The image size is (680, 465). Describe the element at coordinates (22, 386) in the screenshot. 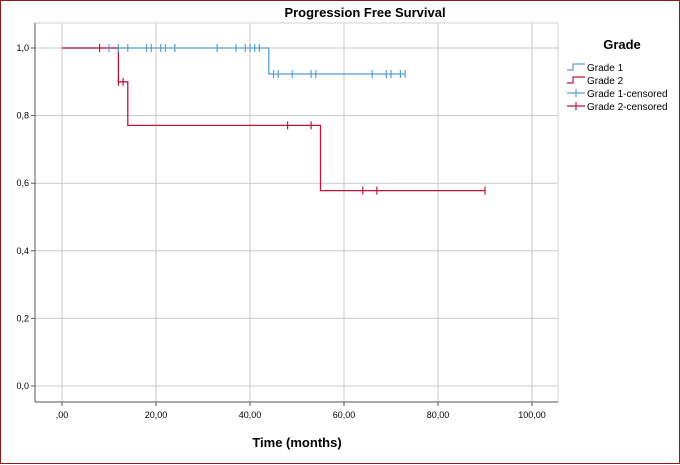

I see `y-tick-label: 0,0` at that location.